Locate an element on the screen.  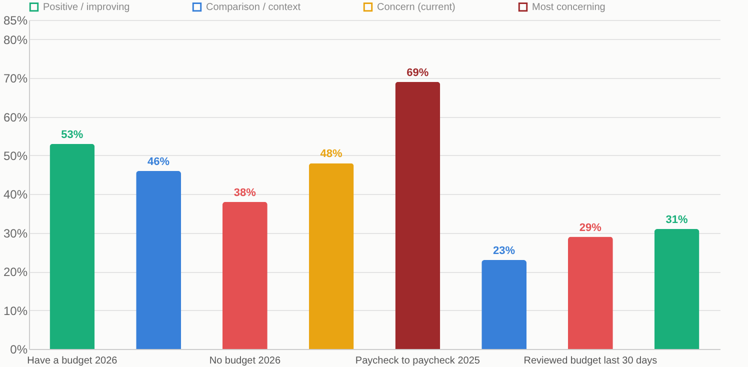
y-tick-label: 40% is located at coordinates (15, 195).